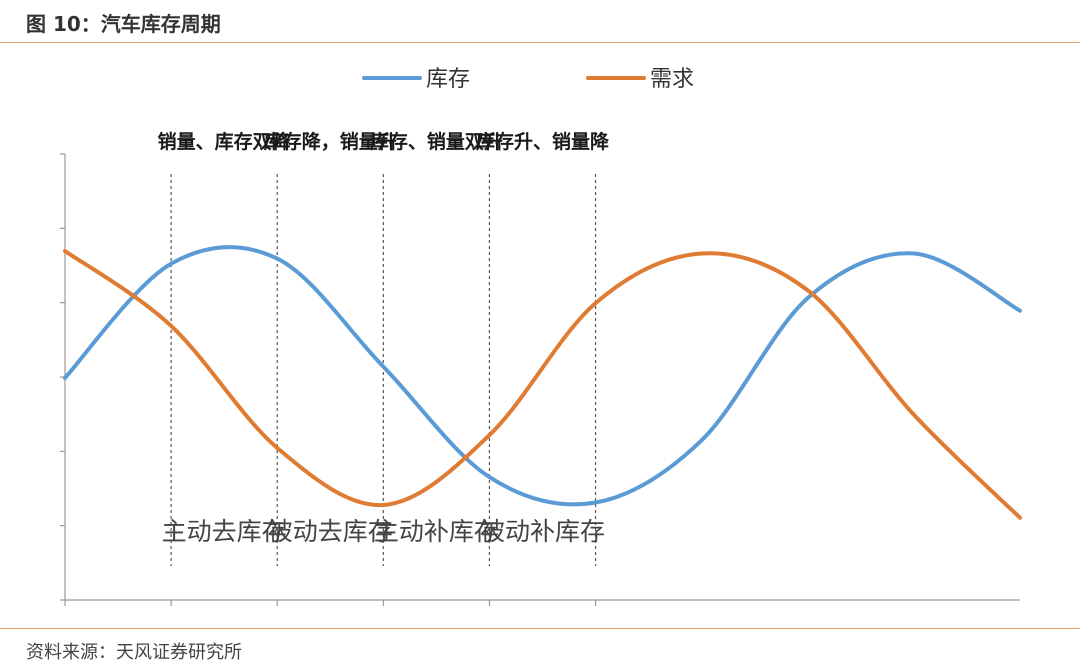 The image size is (1080, 668). I want to click on phase-bottom-label: 主动去库存, so click(224, 531).